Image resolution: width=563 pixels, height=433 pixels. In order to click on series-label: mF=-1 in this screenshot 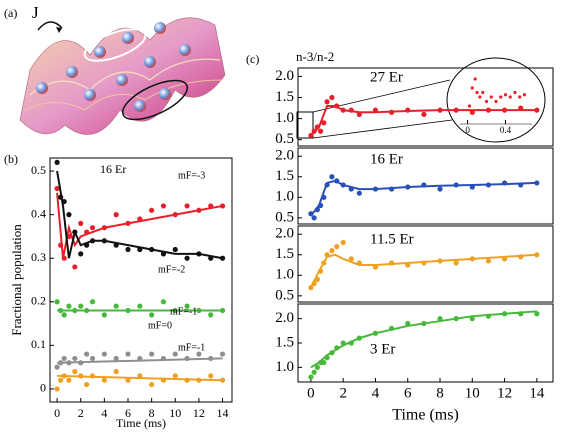, I will do `click(183, 311)`.